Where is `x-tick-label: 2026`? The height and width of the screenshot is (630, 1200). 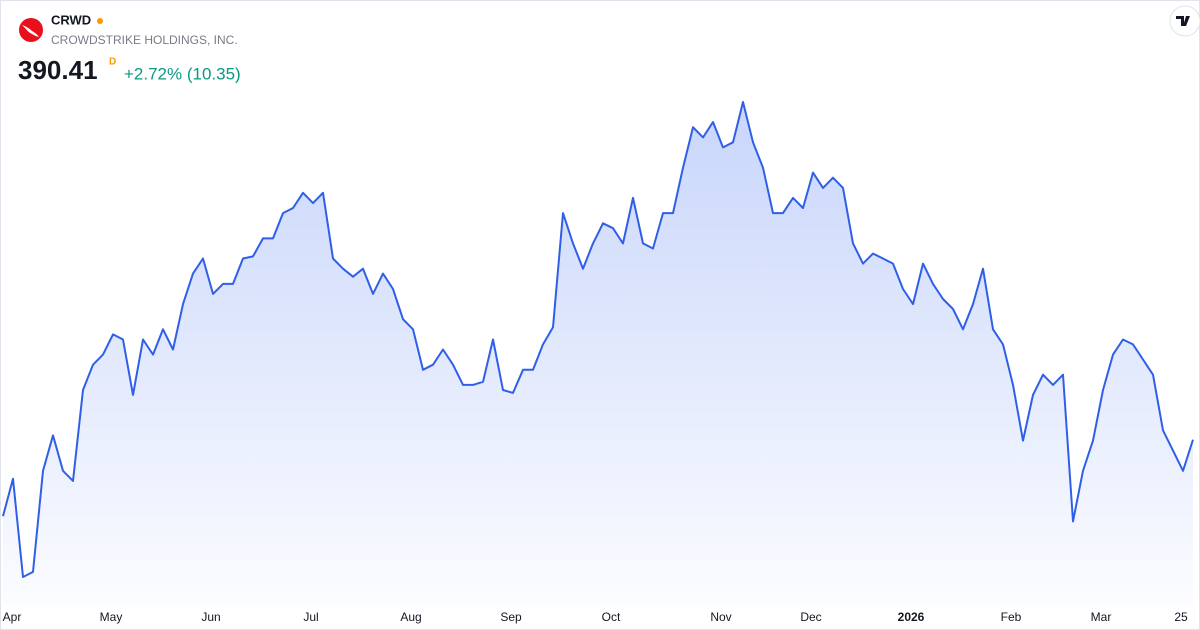 x-tick-label: 2026 is located at coordinates (911, 617).